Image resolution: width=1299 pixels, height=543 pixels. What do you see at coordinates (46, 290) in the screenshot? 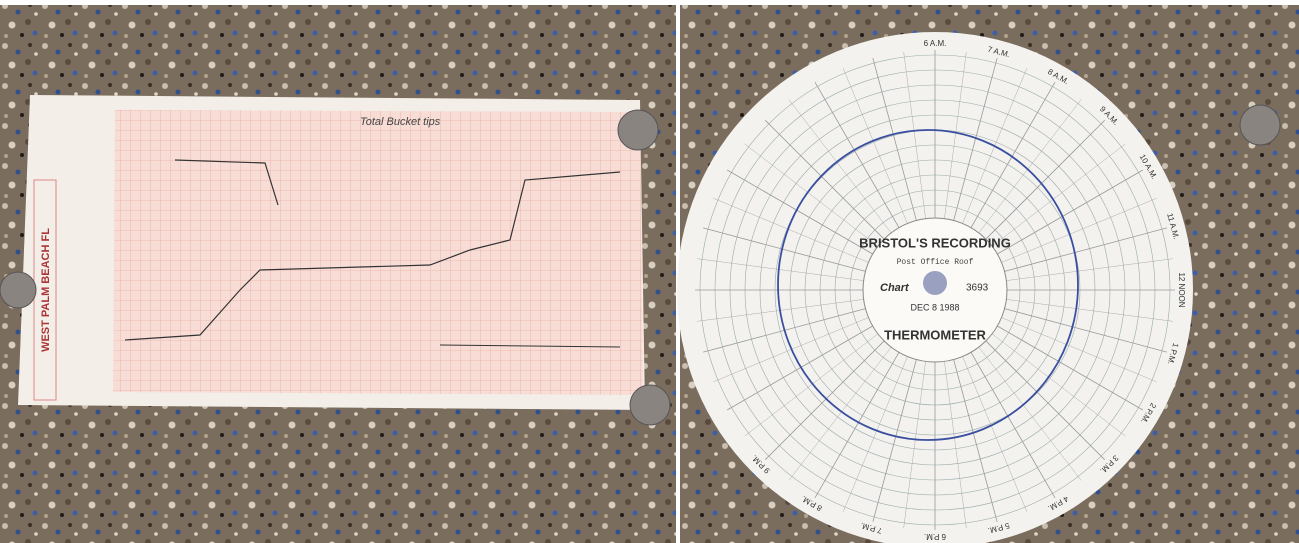
I see `station-label: WEST PALM BEACH FL` at bounding box center [46, 290].